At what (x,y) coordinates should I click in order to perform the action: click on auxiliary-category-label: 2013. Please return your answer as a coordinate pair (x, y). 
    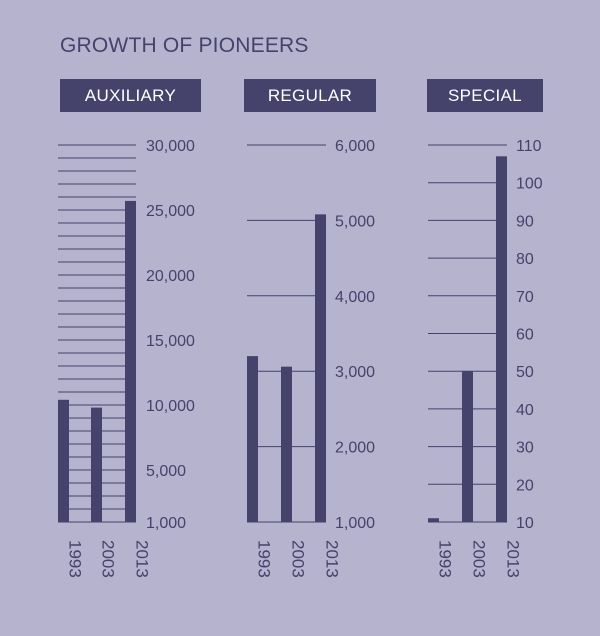
    Looking at the image, I should click on (142, 559).